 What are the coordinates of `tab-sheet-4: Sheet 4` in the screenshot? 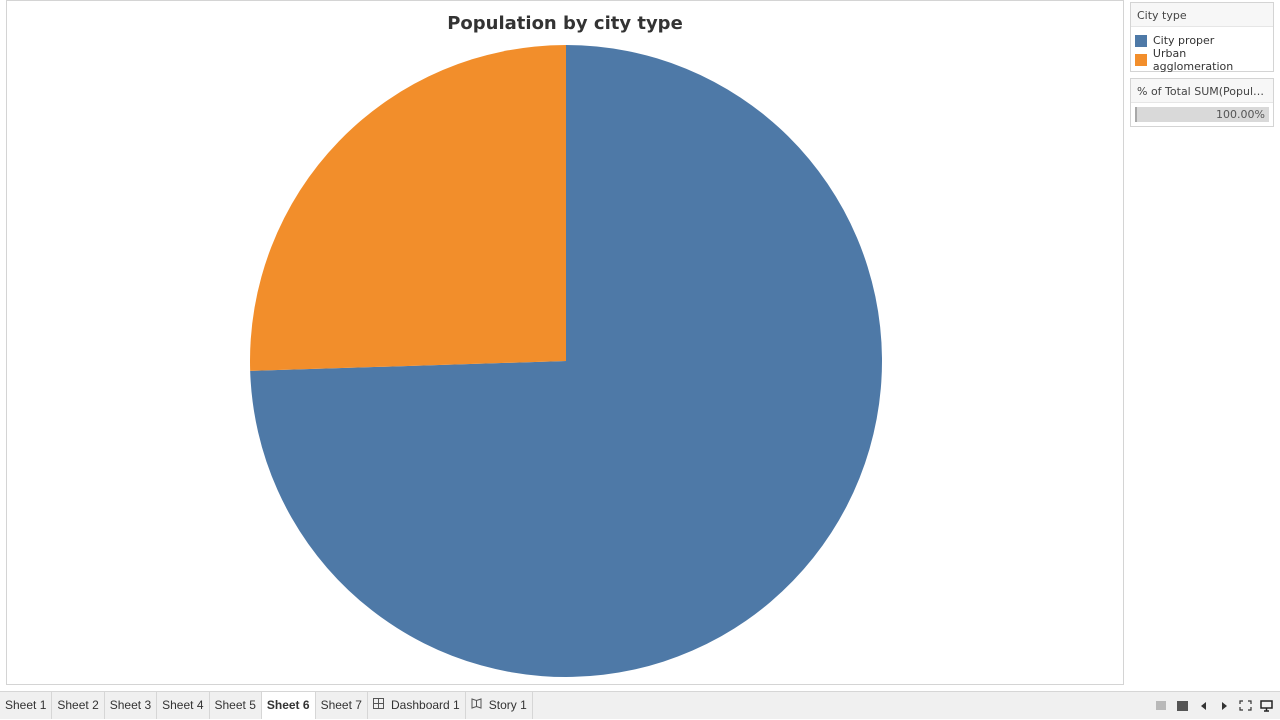 It's located at (183, 705).